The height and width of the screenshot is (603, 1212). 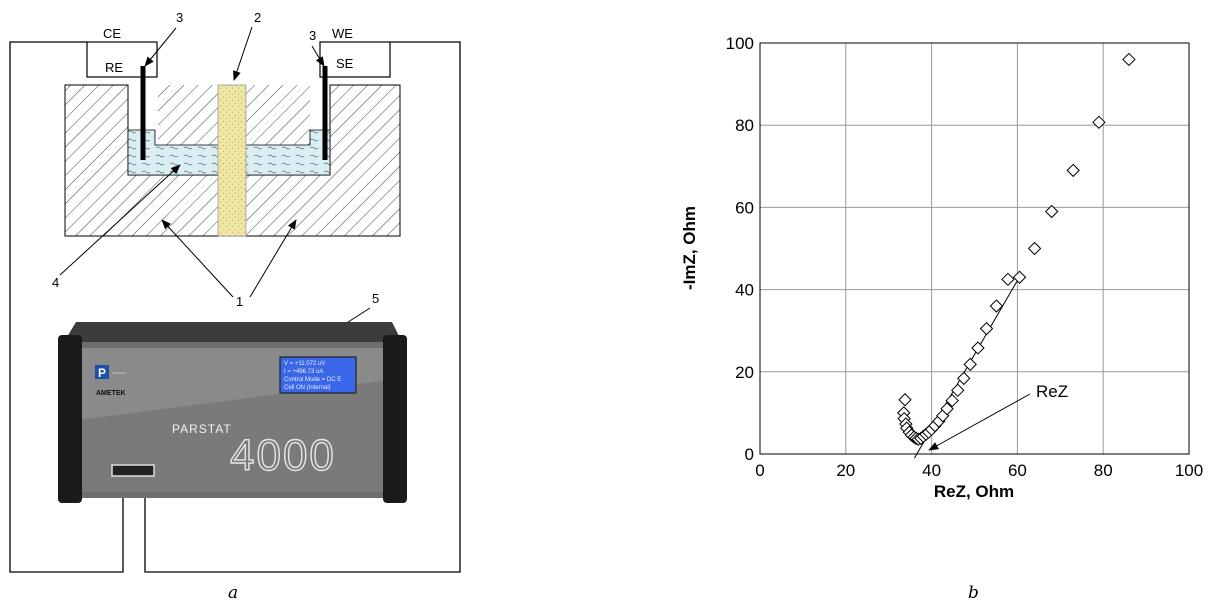 What do you see at coordinates (233, 332) in the screenshot?
I see `device-top` at bounding box center [233, 332].